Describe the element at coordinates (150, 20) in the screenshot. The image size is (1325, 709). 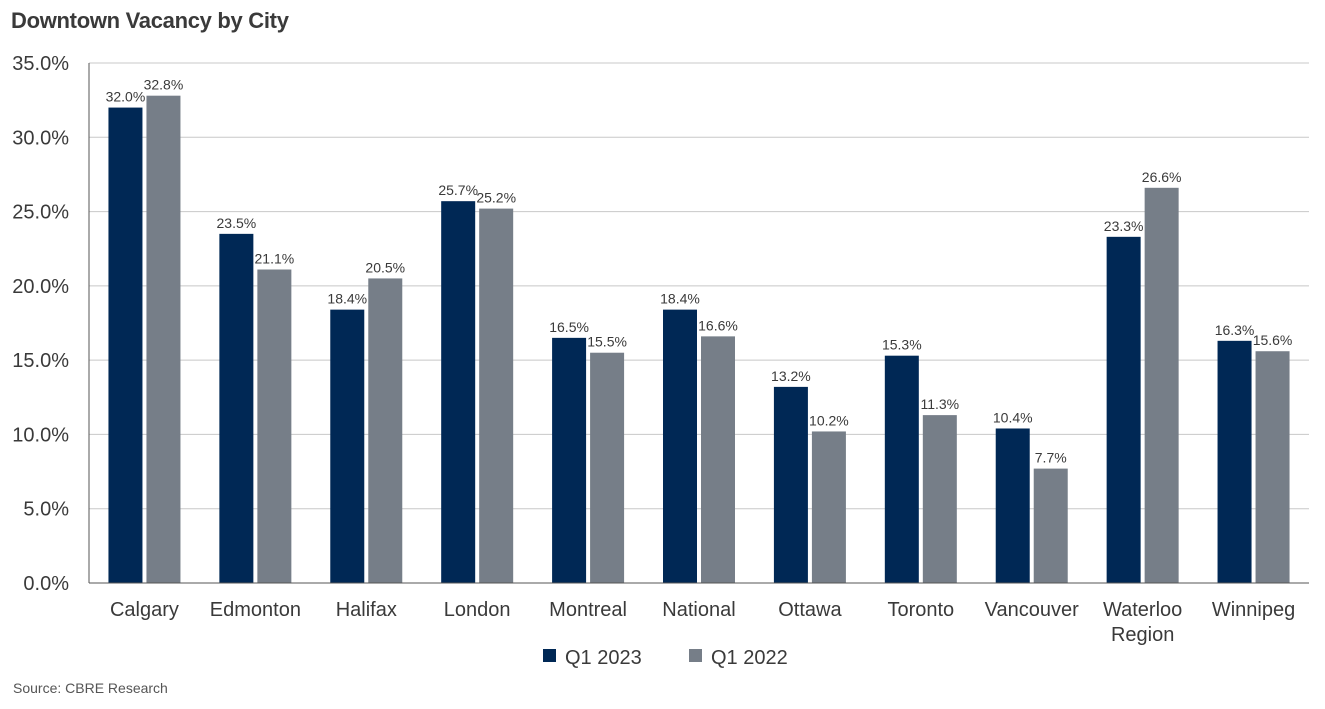
I see `chart-title: Downtown Vacancy by City` at that location.